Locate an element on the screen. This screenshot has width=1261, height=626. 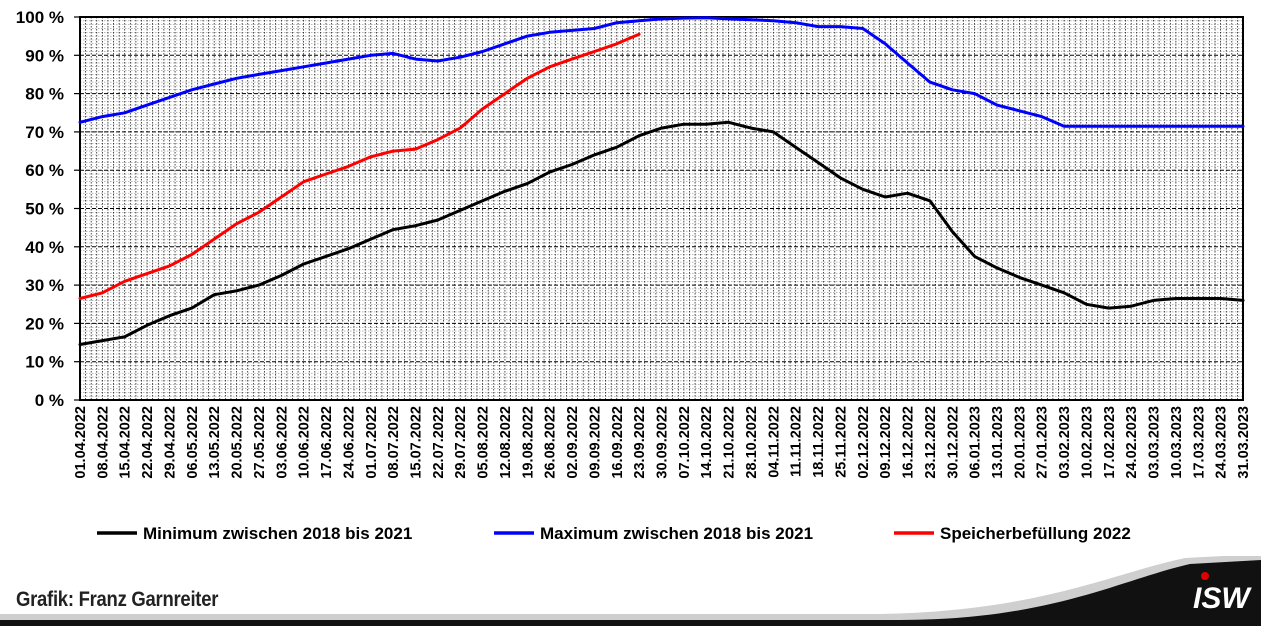
x-tick-label: 08.07.2022 is located at coordinates (394, 442).